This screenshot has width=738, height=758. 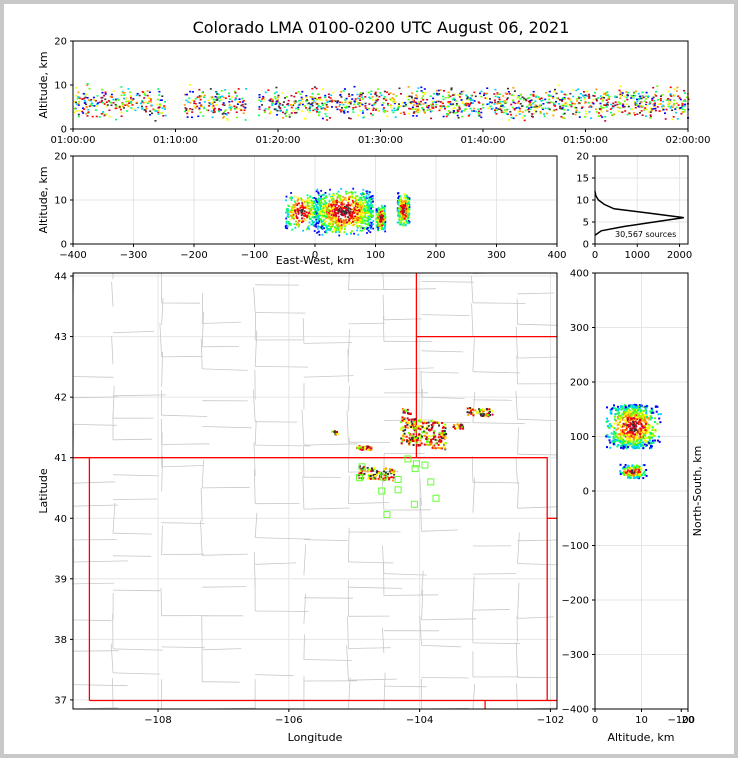 What do you see at coordinates (585, 140) in the screenshot?
I see `time-altitude-xtick-label: 01:50:00` at bounding box center [585, 140].